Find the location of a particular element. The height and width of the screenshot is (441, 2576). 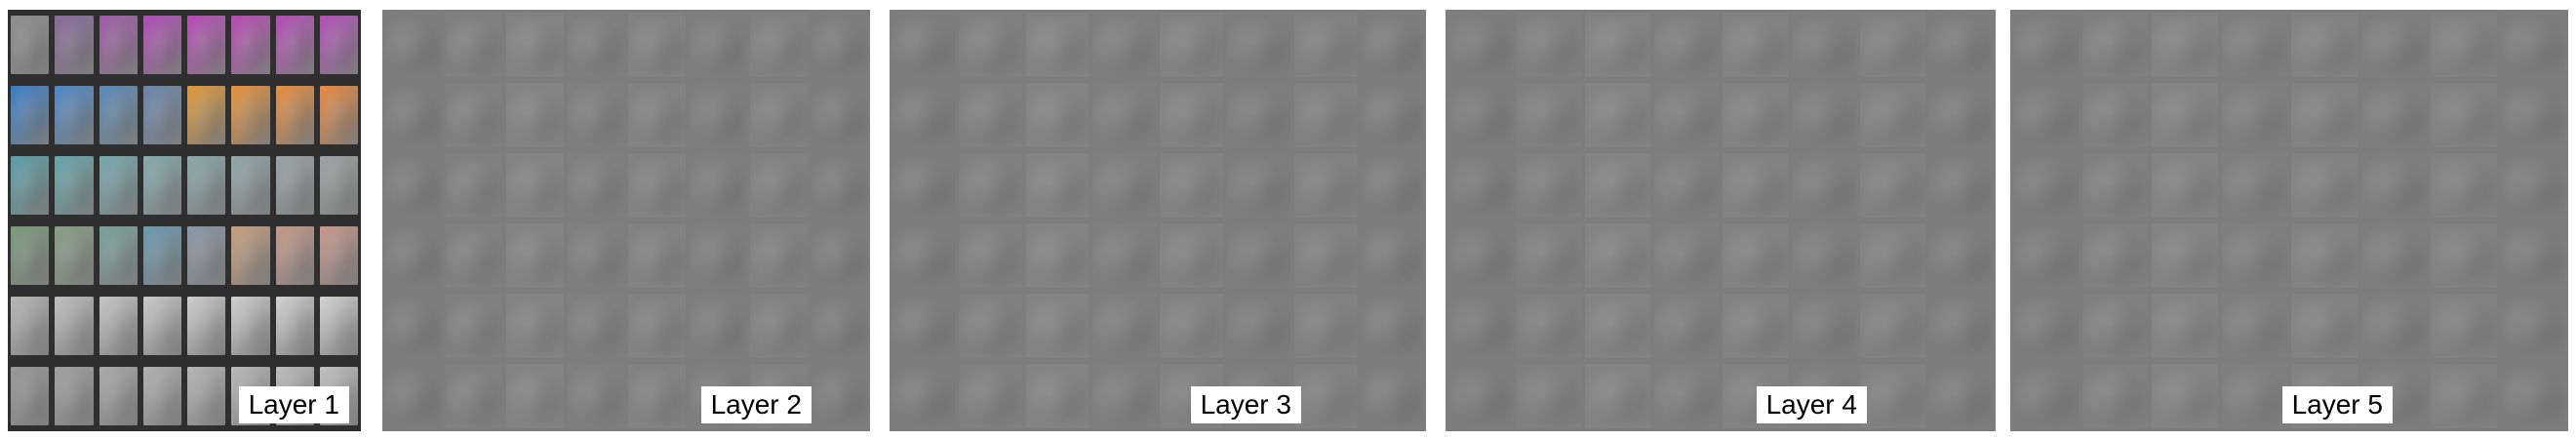

layer-4-label: Layer 4 is located at coordinates (1811, 405).